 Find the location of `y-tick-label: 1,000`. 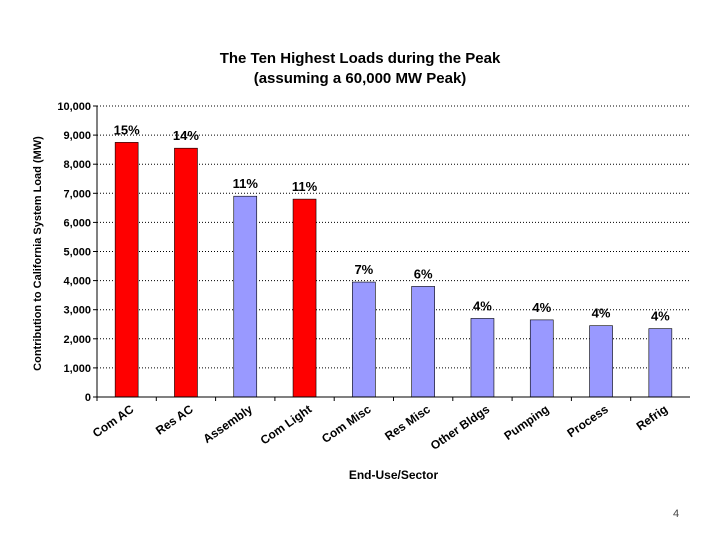

y-tick-label: 1,000 is located at coordinates (77, 369).